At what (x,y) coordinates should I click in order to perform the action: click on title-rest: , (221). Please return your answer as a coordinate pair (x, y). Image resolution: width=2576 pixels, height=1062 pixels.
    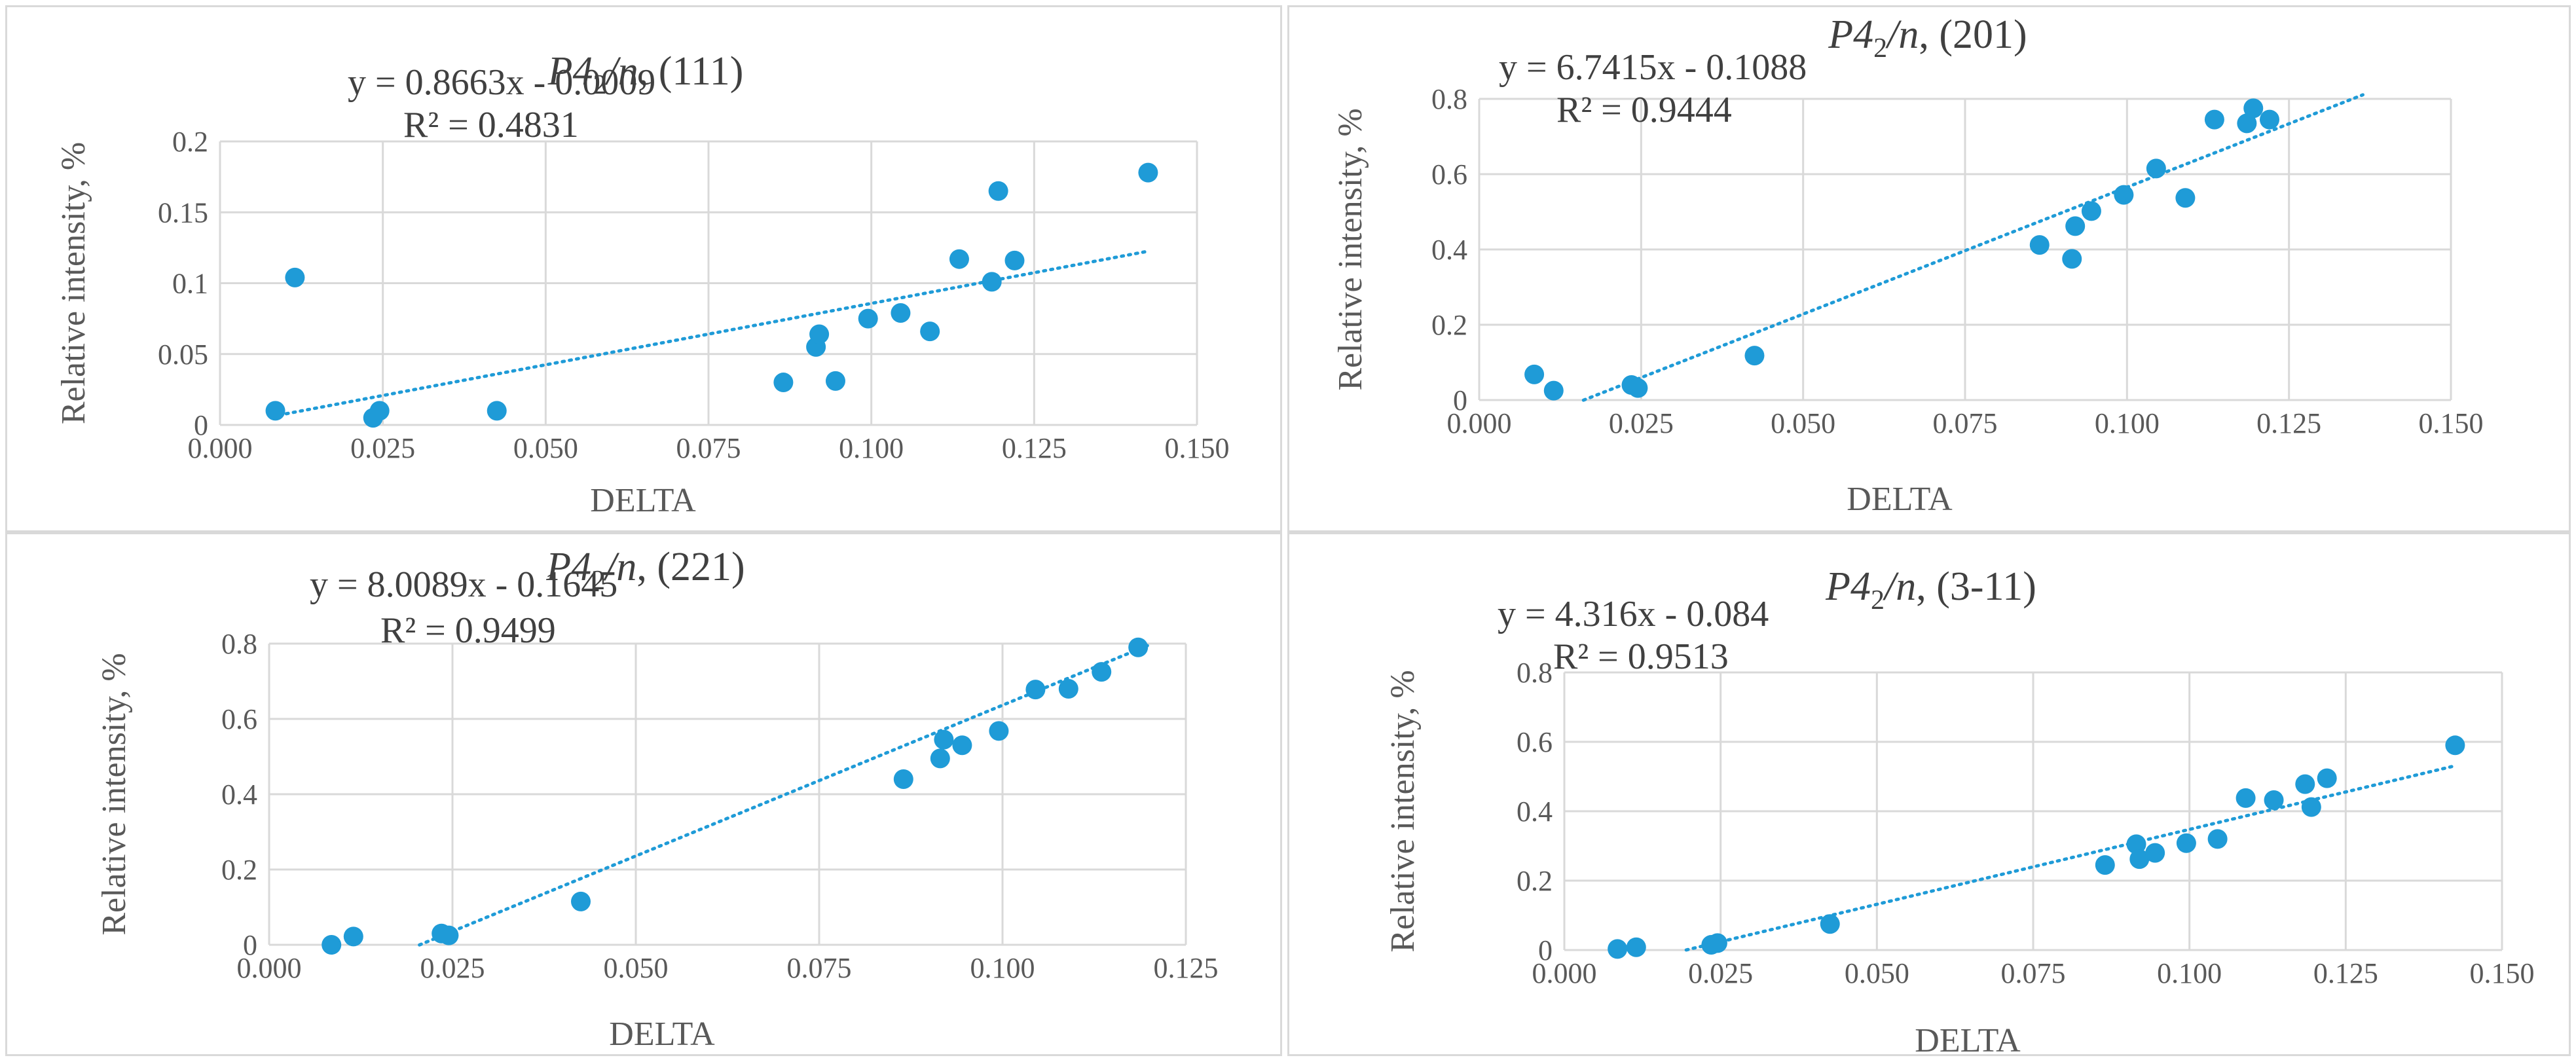
    Looking at the image, I should click on (690, 567).